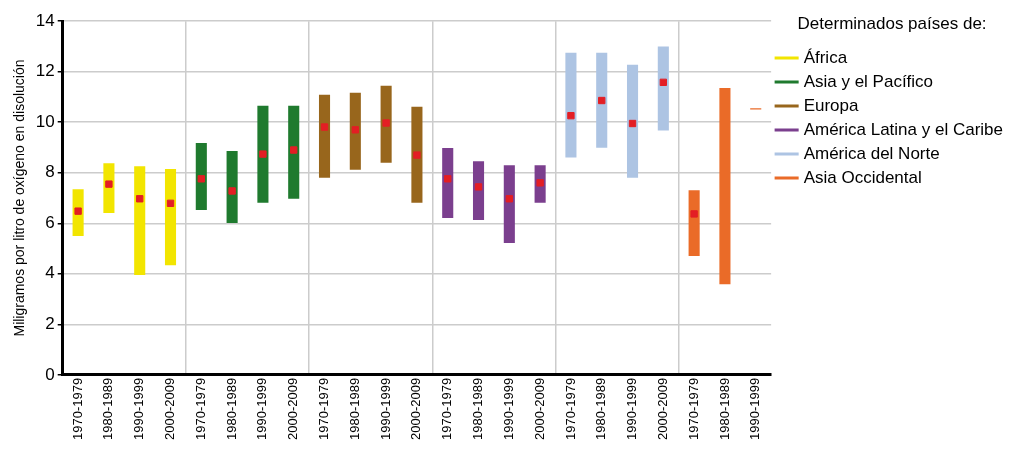  What do you see at coordinates (831, 105) in the screenshot?
I see `legend-label: Europa` at bounding box center [831, 105].